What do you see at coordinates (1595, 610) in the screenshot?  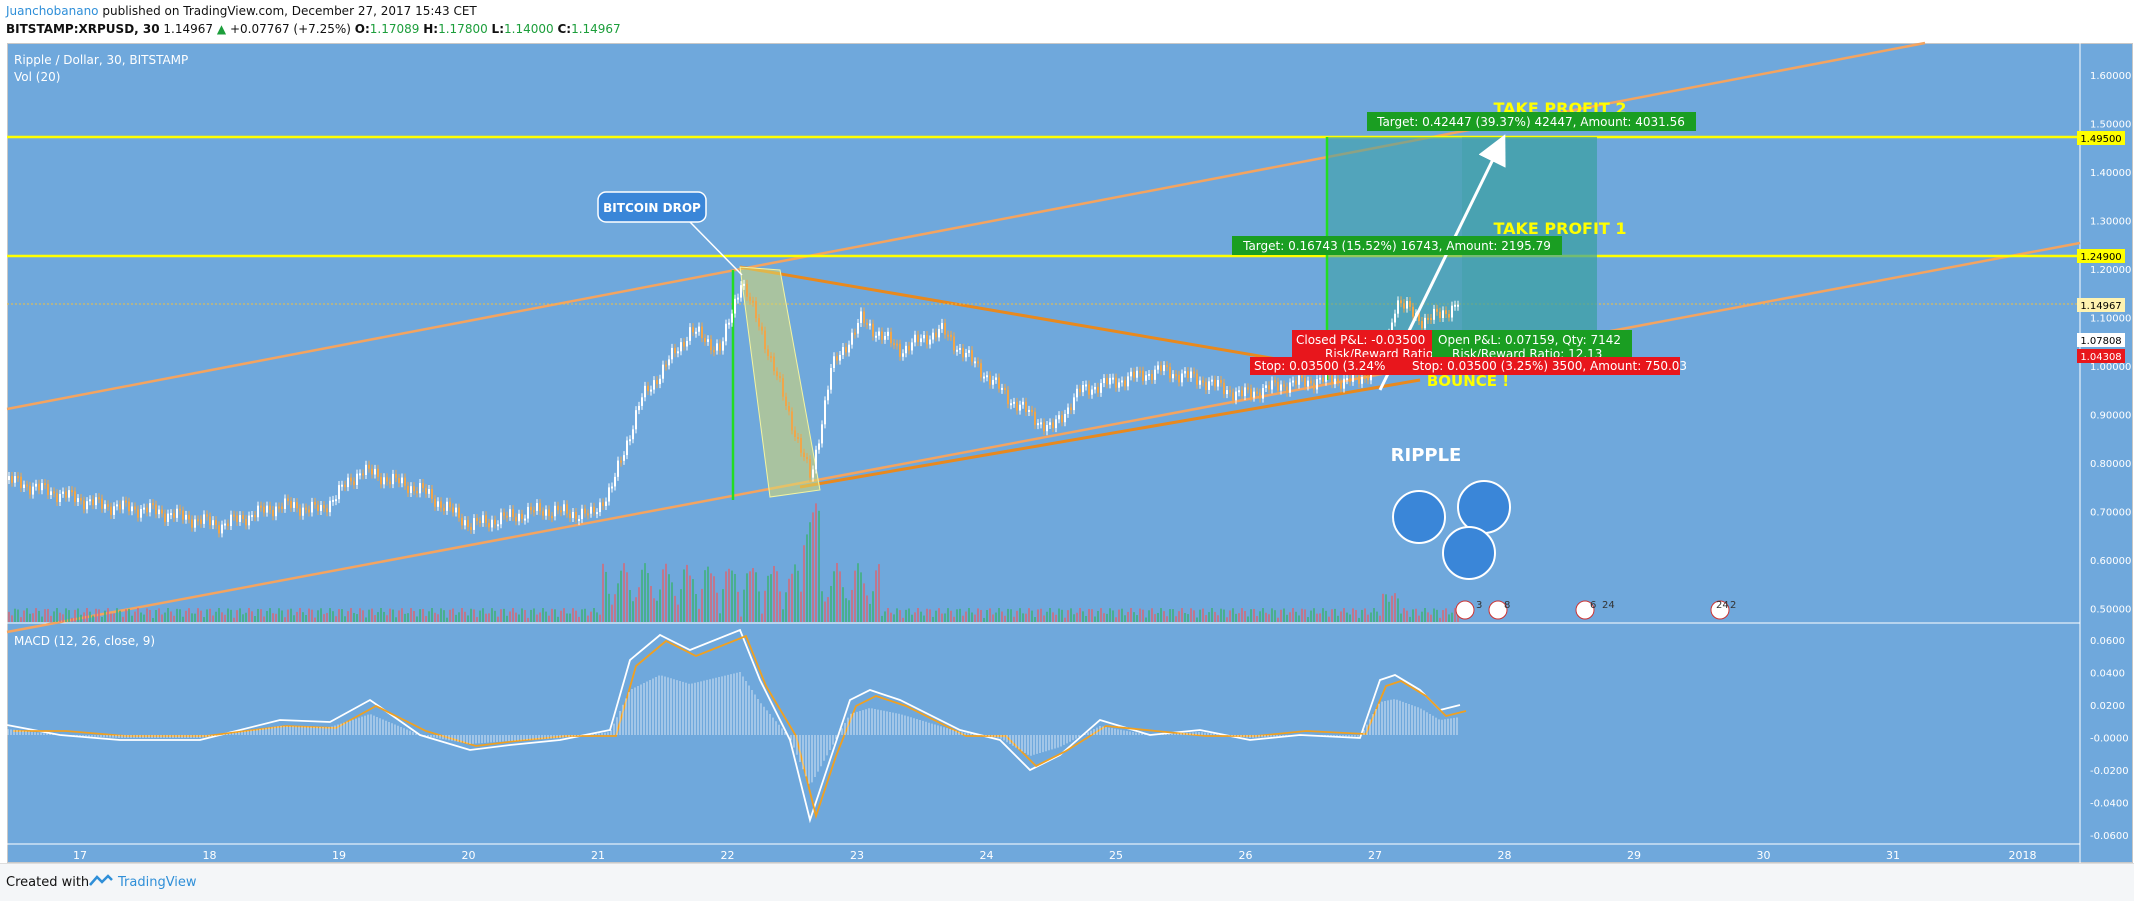 I see `event-markers: 3 8 6 24 24 2` at bounding box center [1595, 610].